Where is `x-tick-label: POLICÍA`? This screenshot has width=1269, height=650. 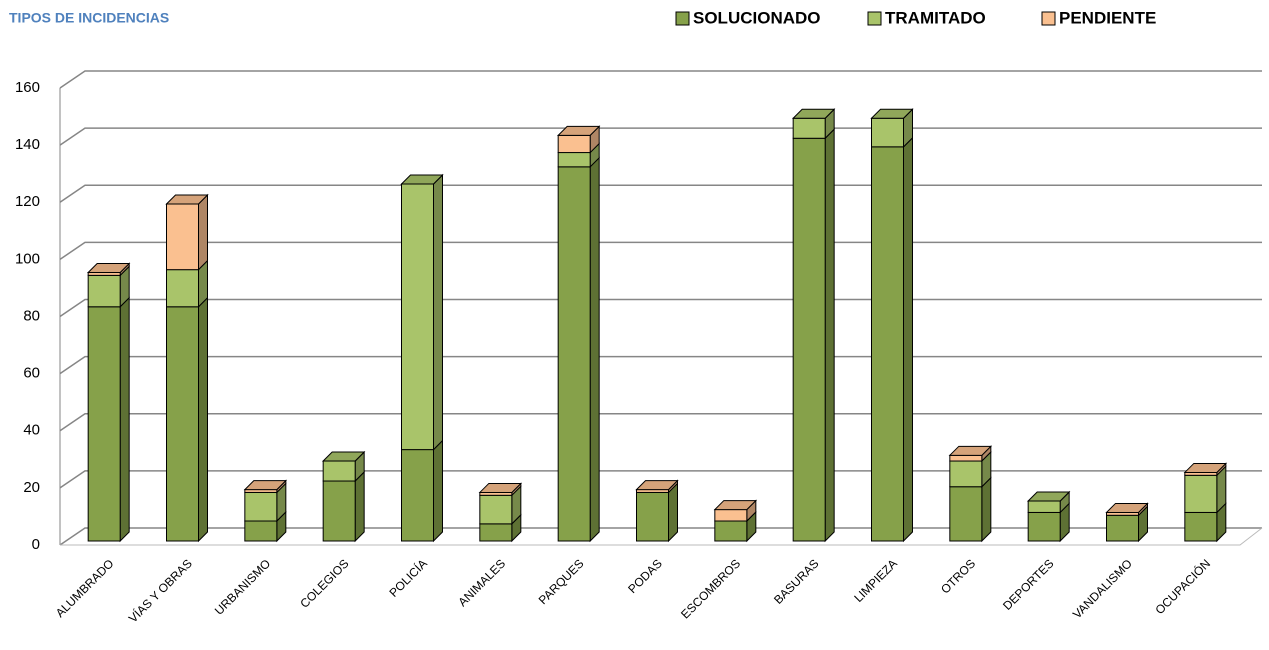 x-tick-label: POLICÍA is located at coordinates (408, 578).